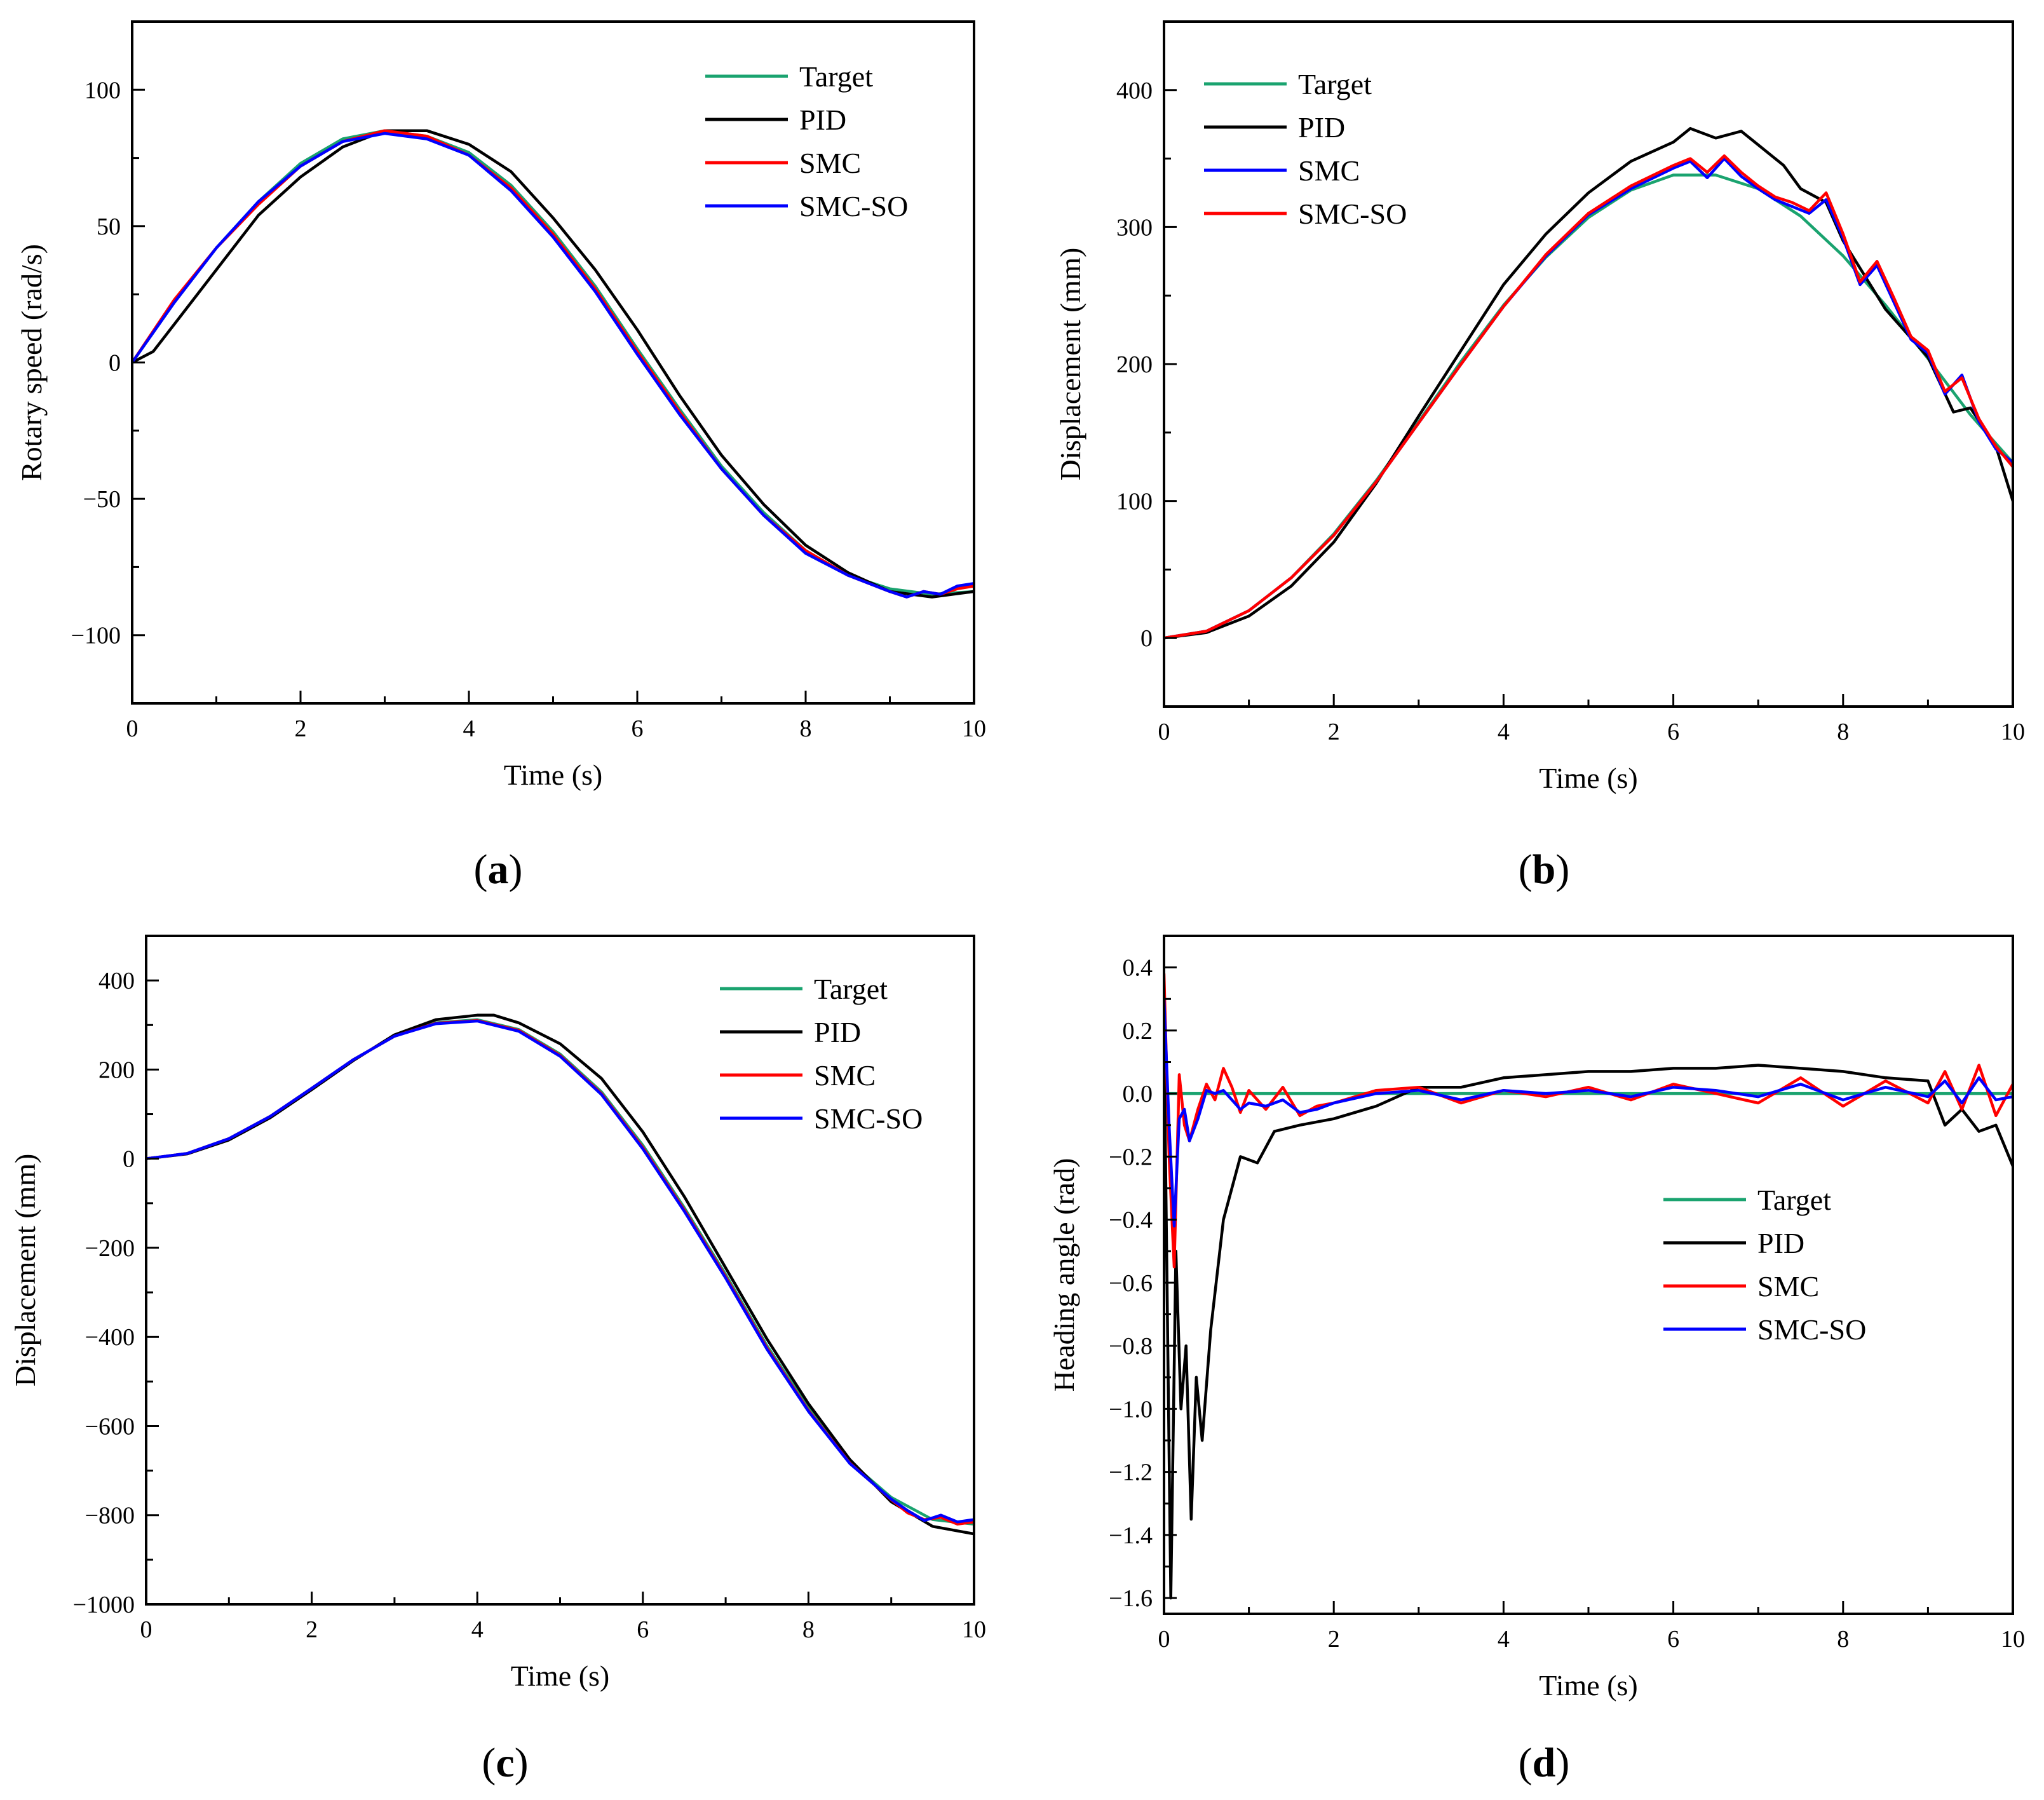 The height and width of the screenshot is (1800, 2044). Describe the element at coordinates (1544, 1763) in the screenshot. I see `panel-label-letter: d` at that location.